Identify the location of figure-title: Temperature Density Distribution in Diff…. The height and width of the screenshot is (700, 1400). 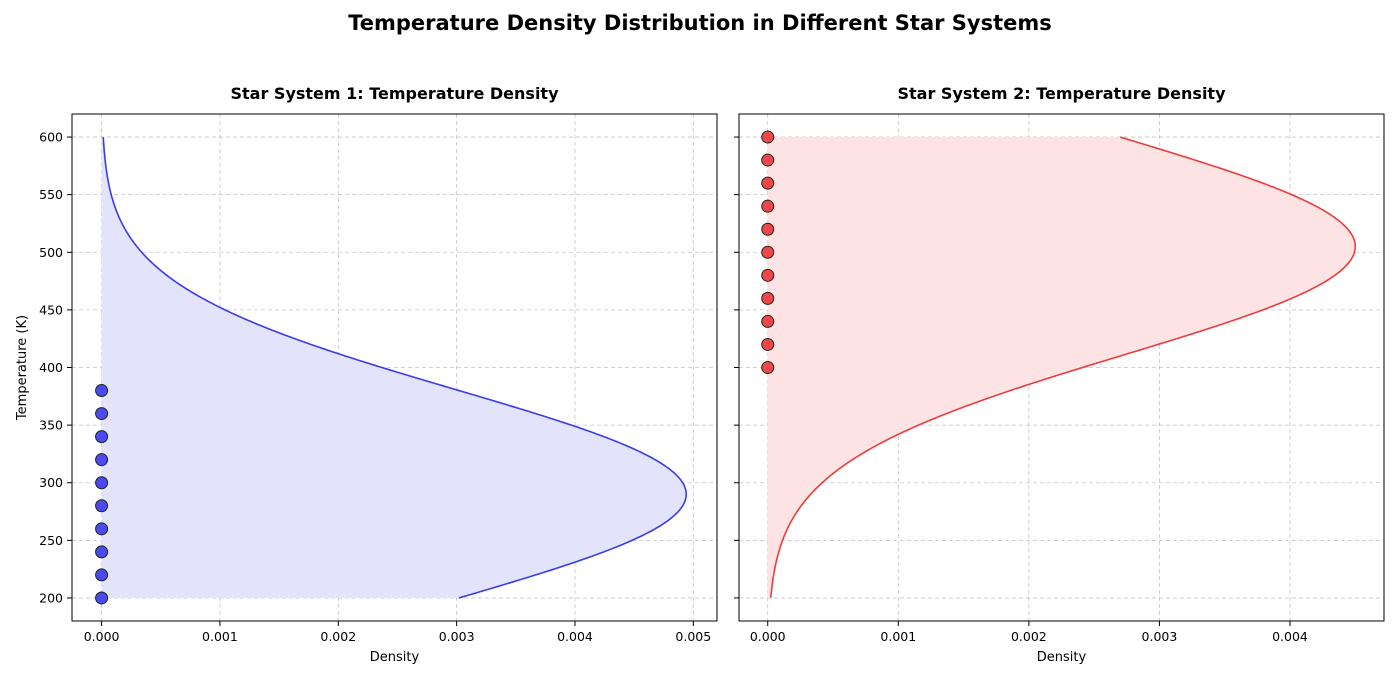
(700, 23).